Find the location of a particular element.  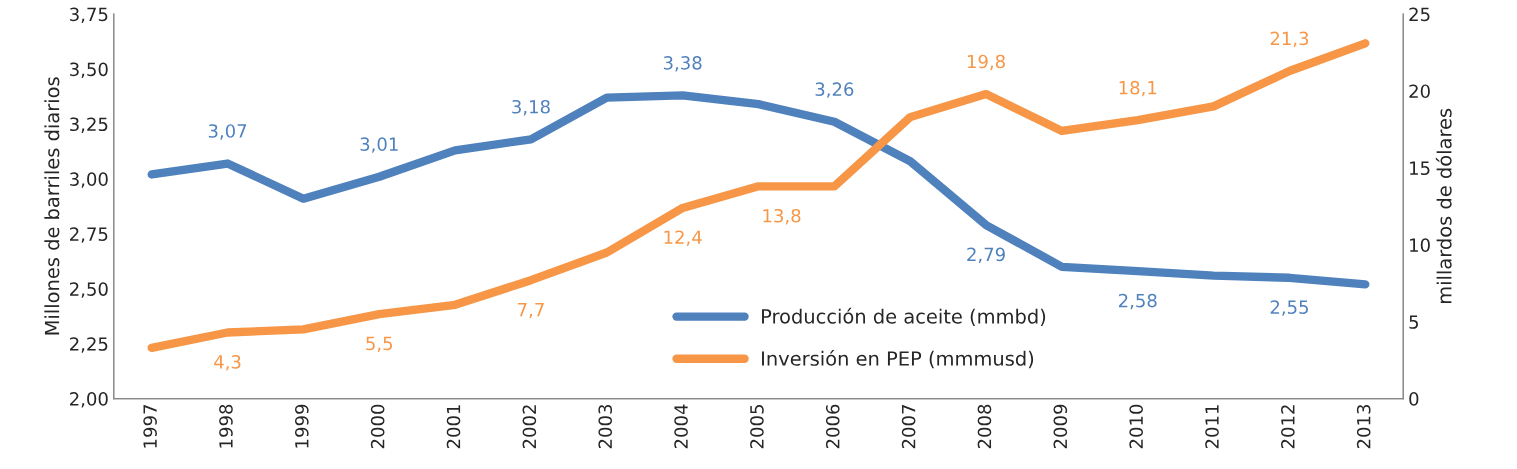

y2-tick-label: 5 is located at coordinates (1413, 322).